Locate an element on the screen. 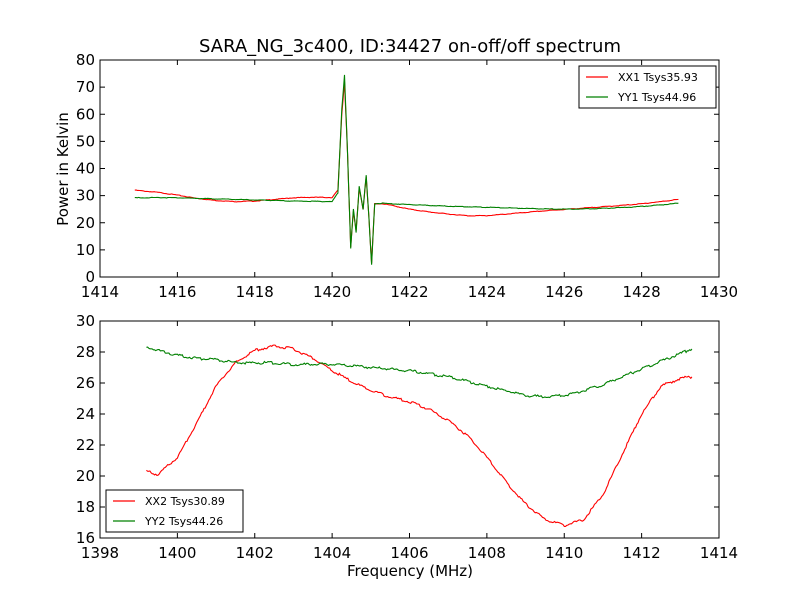 This screenshot has height=600, width=800. x-tick-label: 1430 is located at coordinates (719, 292).